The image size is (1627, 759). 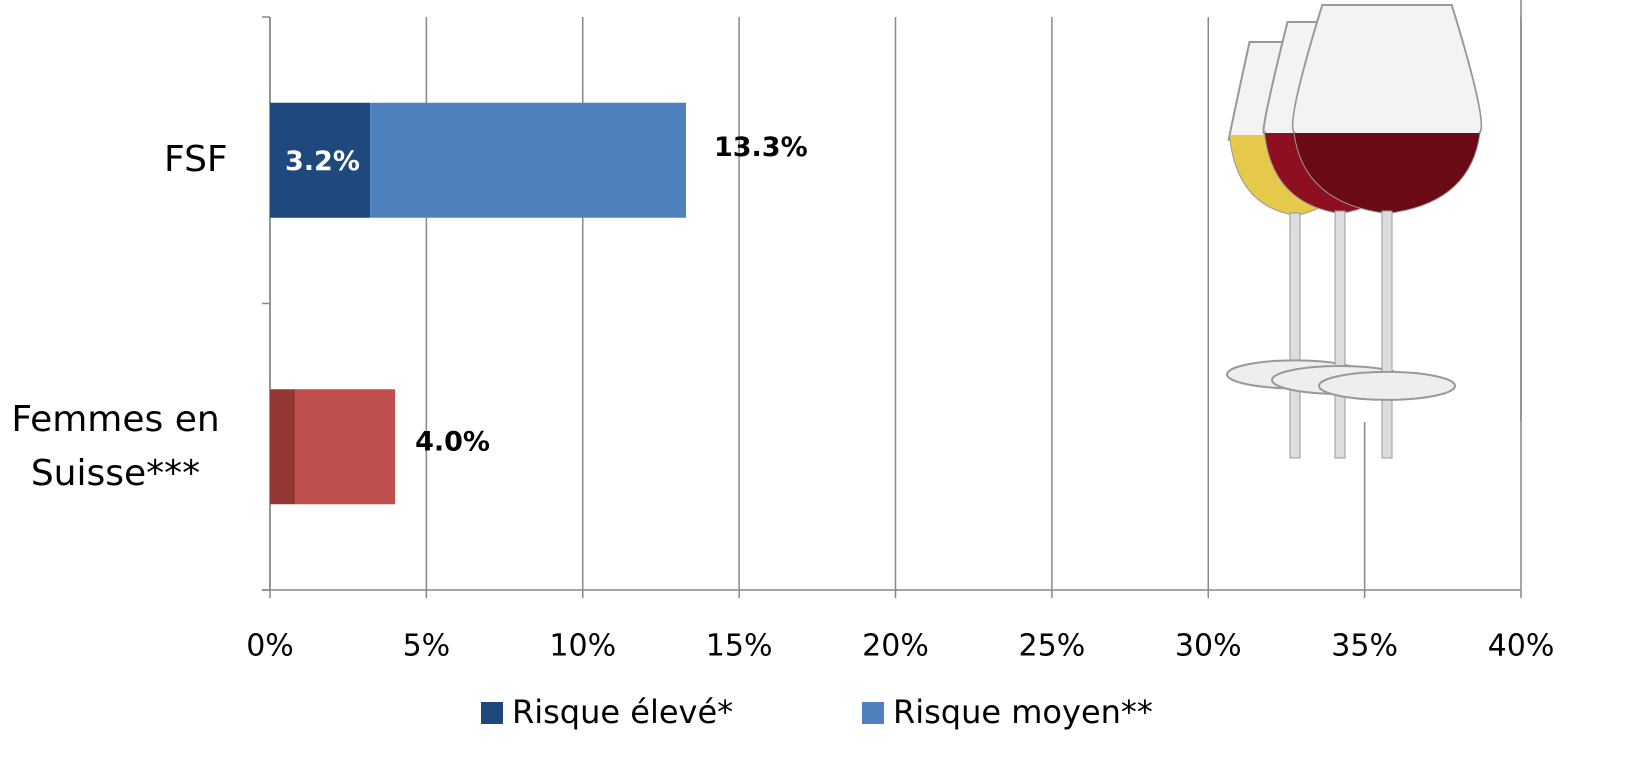 What do you see at coordinates (196, 160) in the screenshot?
I see `category-label: FSF` at bounding box center [196, 160].